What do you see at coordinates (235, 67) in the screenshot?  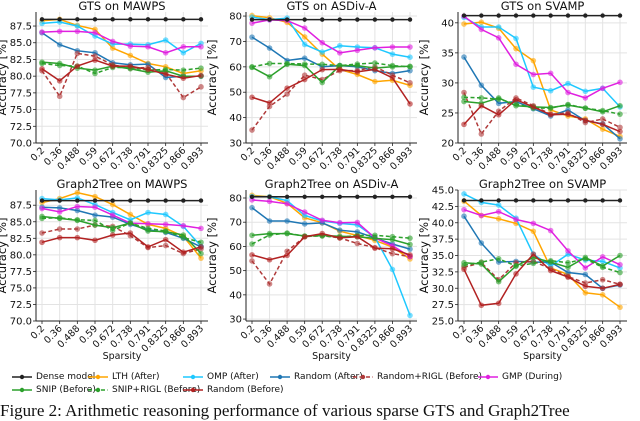 I see `y-tick-label: 60` at bounding box center [235, 67].